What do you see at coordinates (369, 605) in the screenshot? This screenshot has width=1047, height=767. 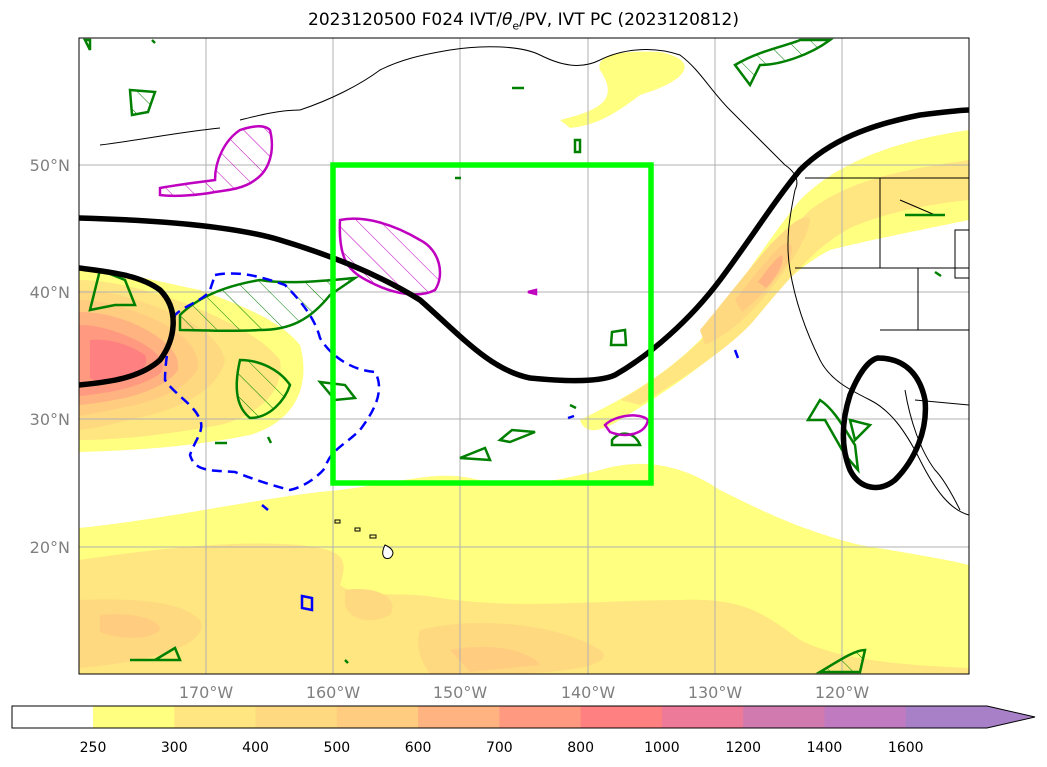 I see `ivt-band-south-400b` at bounding box center [369, 605].